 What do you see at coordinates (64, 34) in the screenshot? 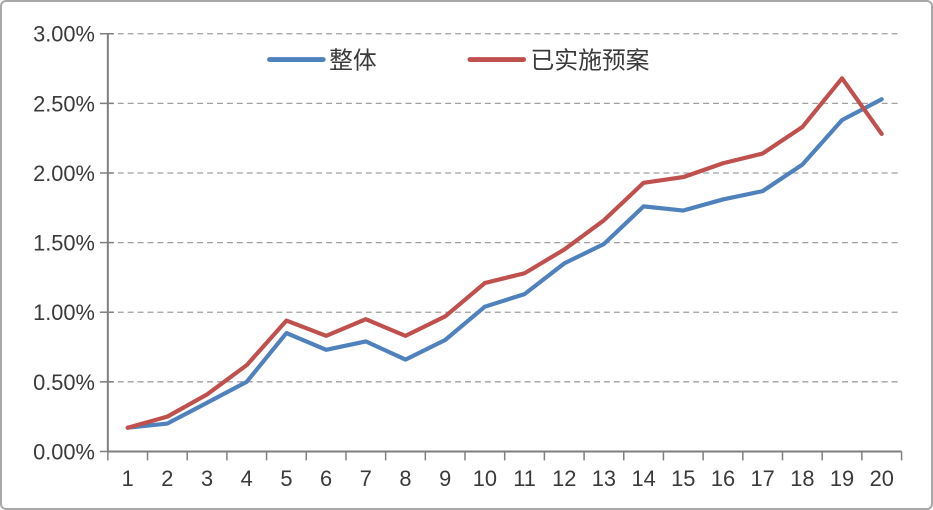
I see `y-axis-label: 3.00%` at bounding box center [64, 34].